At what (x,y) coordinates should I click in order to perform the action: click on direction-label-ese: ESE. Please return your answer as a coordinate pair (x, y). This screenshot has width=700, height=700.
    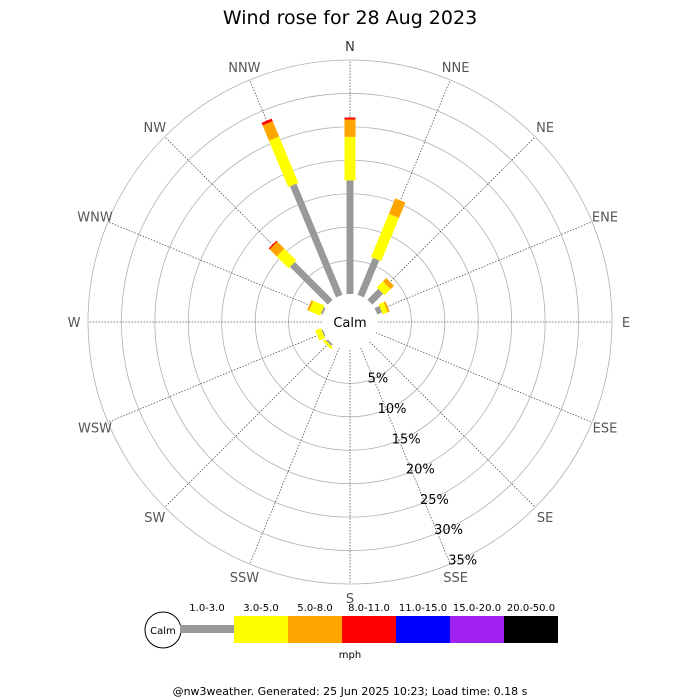
    Looking at the image, I should click on (605, 429).